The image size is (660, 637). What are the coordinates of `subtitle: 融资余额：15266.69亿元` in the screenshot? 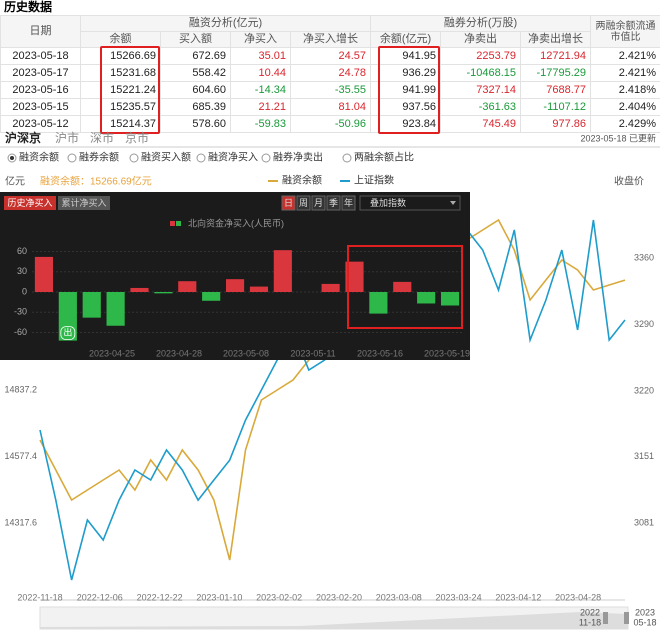 It's located at (96, 181).